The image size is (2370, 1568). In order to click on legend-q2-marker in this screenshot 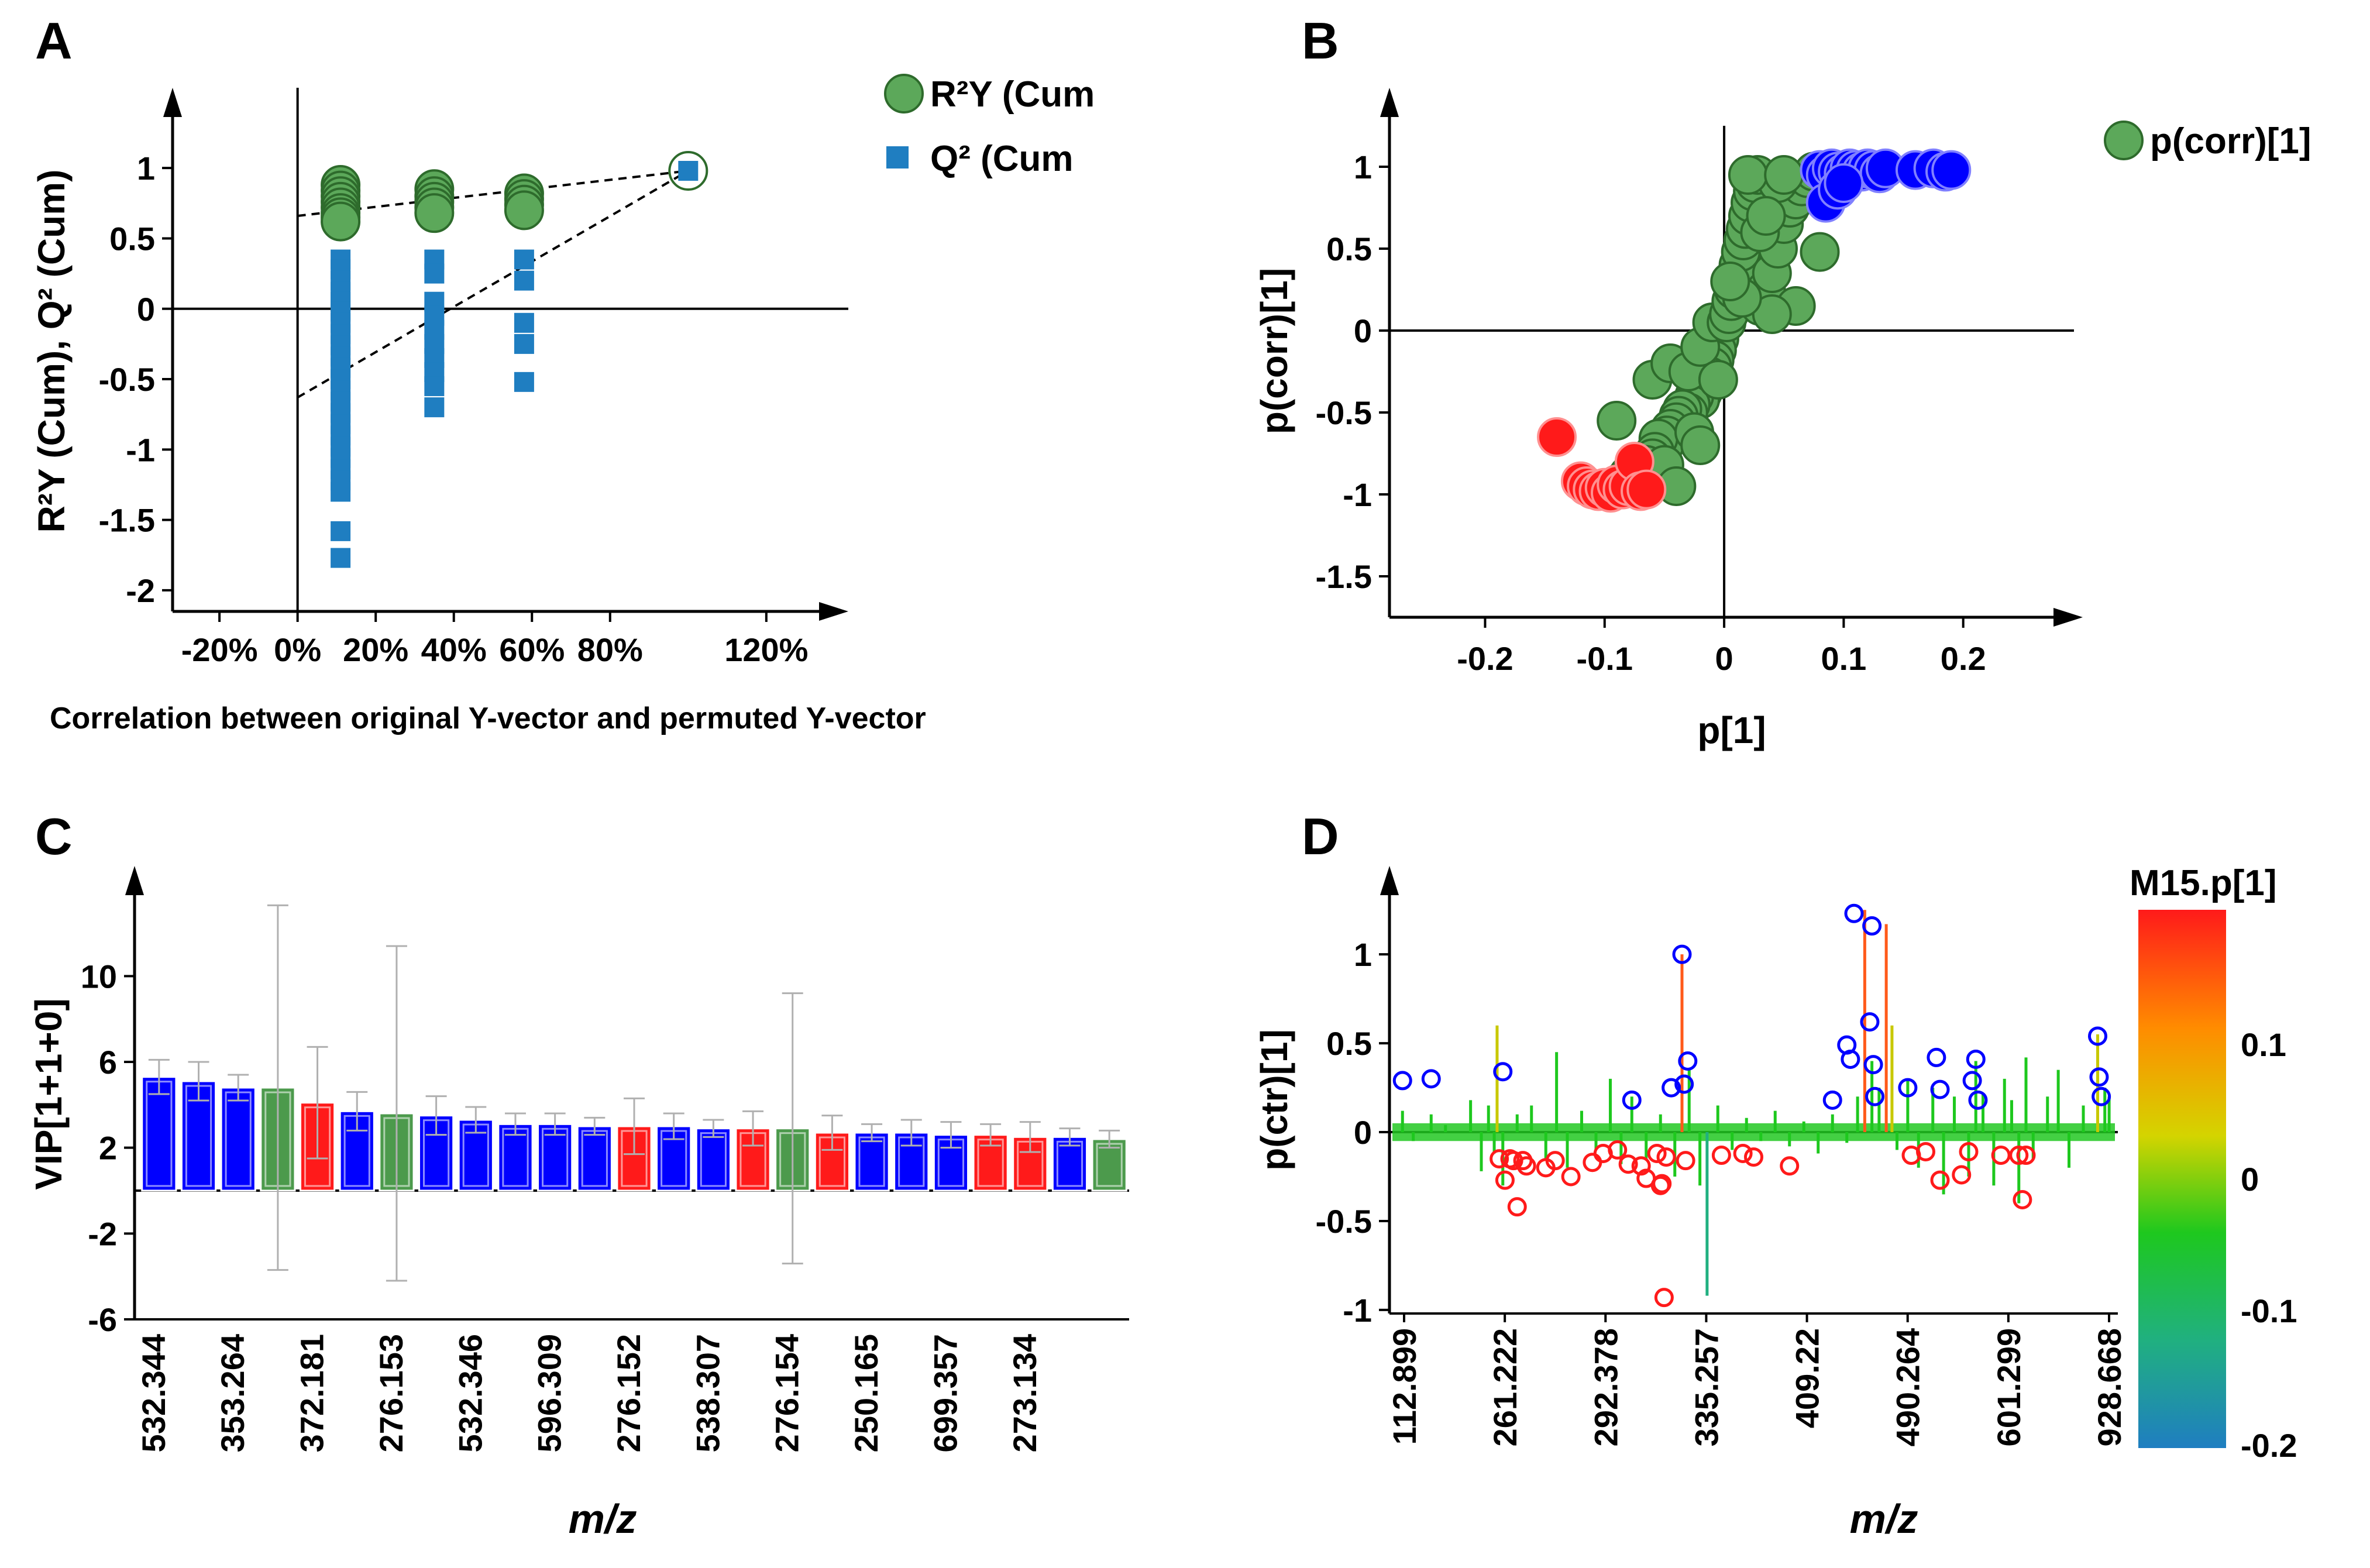, I will do `click(897, 157)`.